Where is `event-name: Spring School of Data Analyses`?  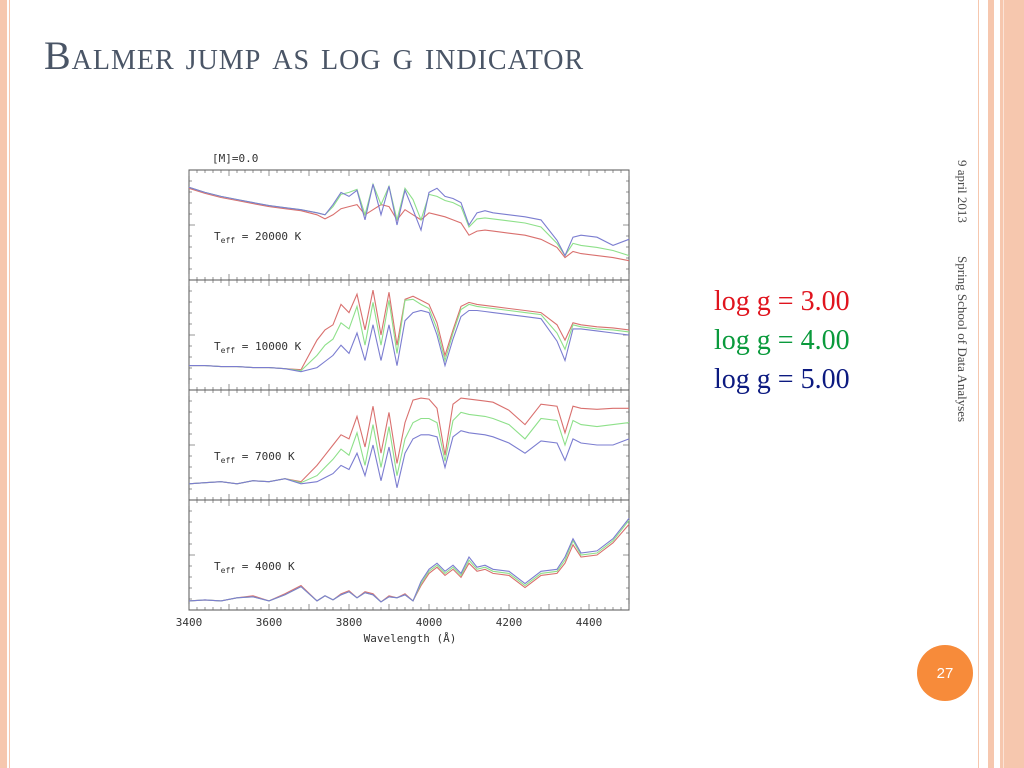
event-name: Spring School of Data Analyses is located at coordinates (962, 339).